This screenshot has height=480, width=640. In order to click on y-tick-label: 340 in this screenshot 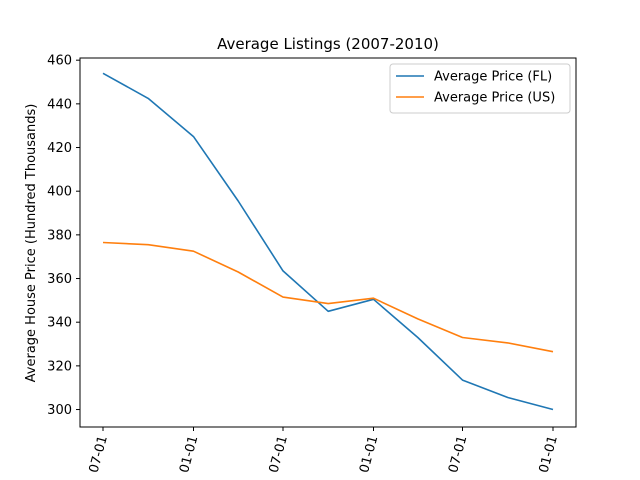, I will do `click(59, 323)`.